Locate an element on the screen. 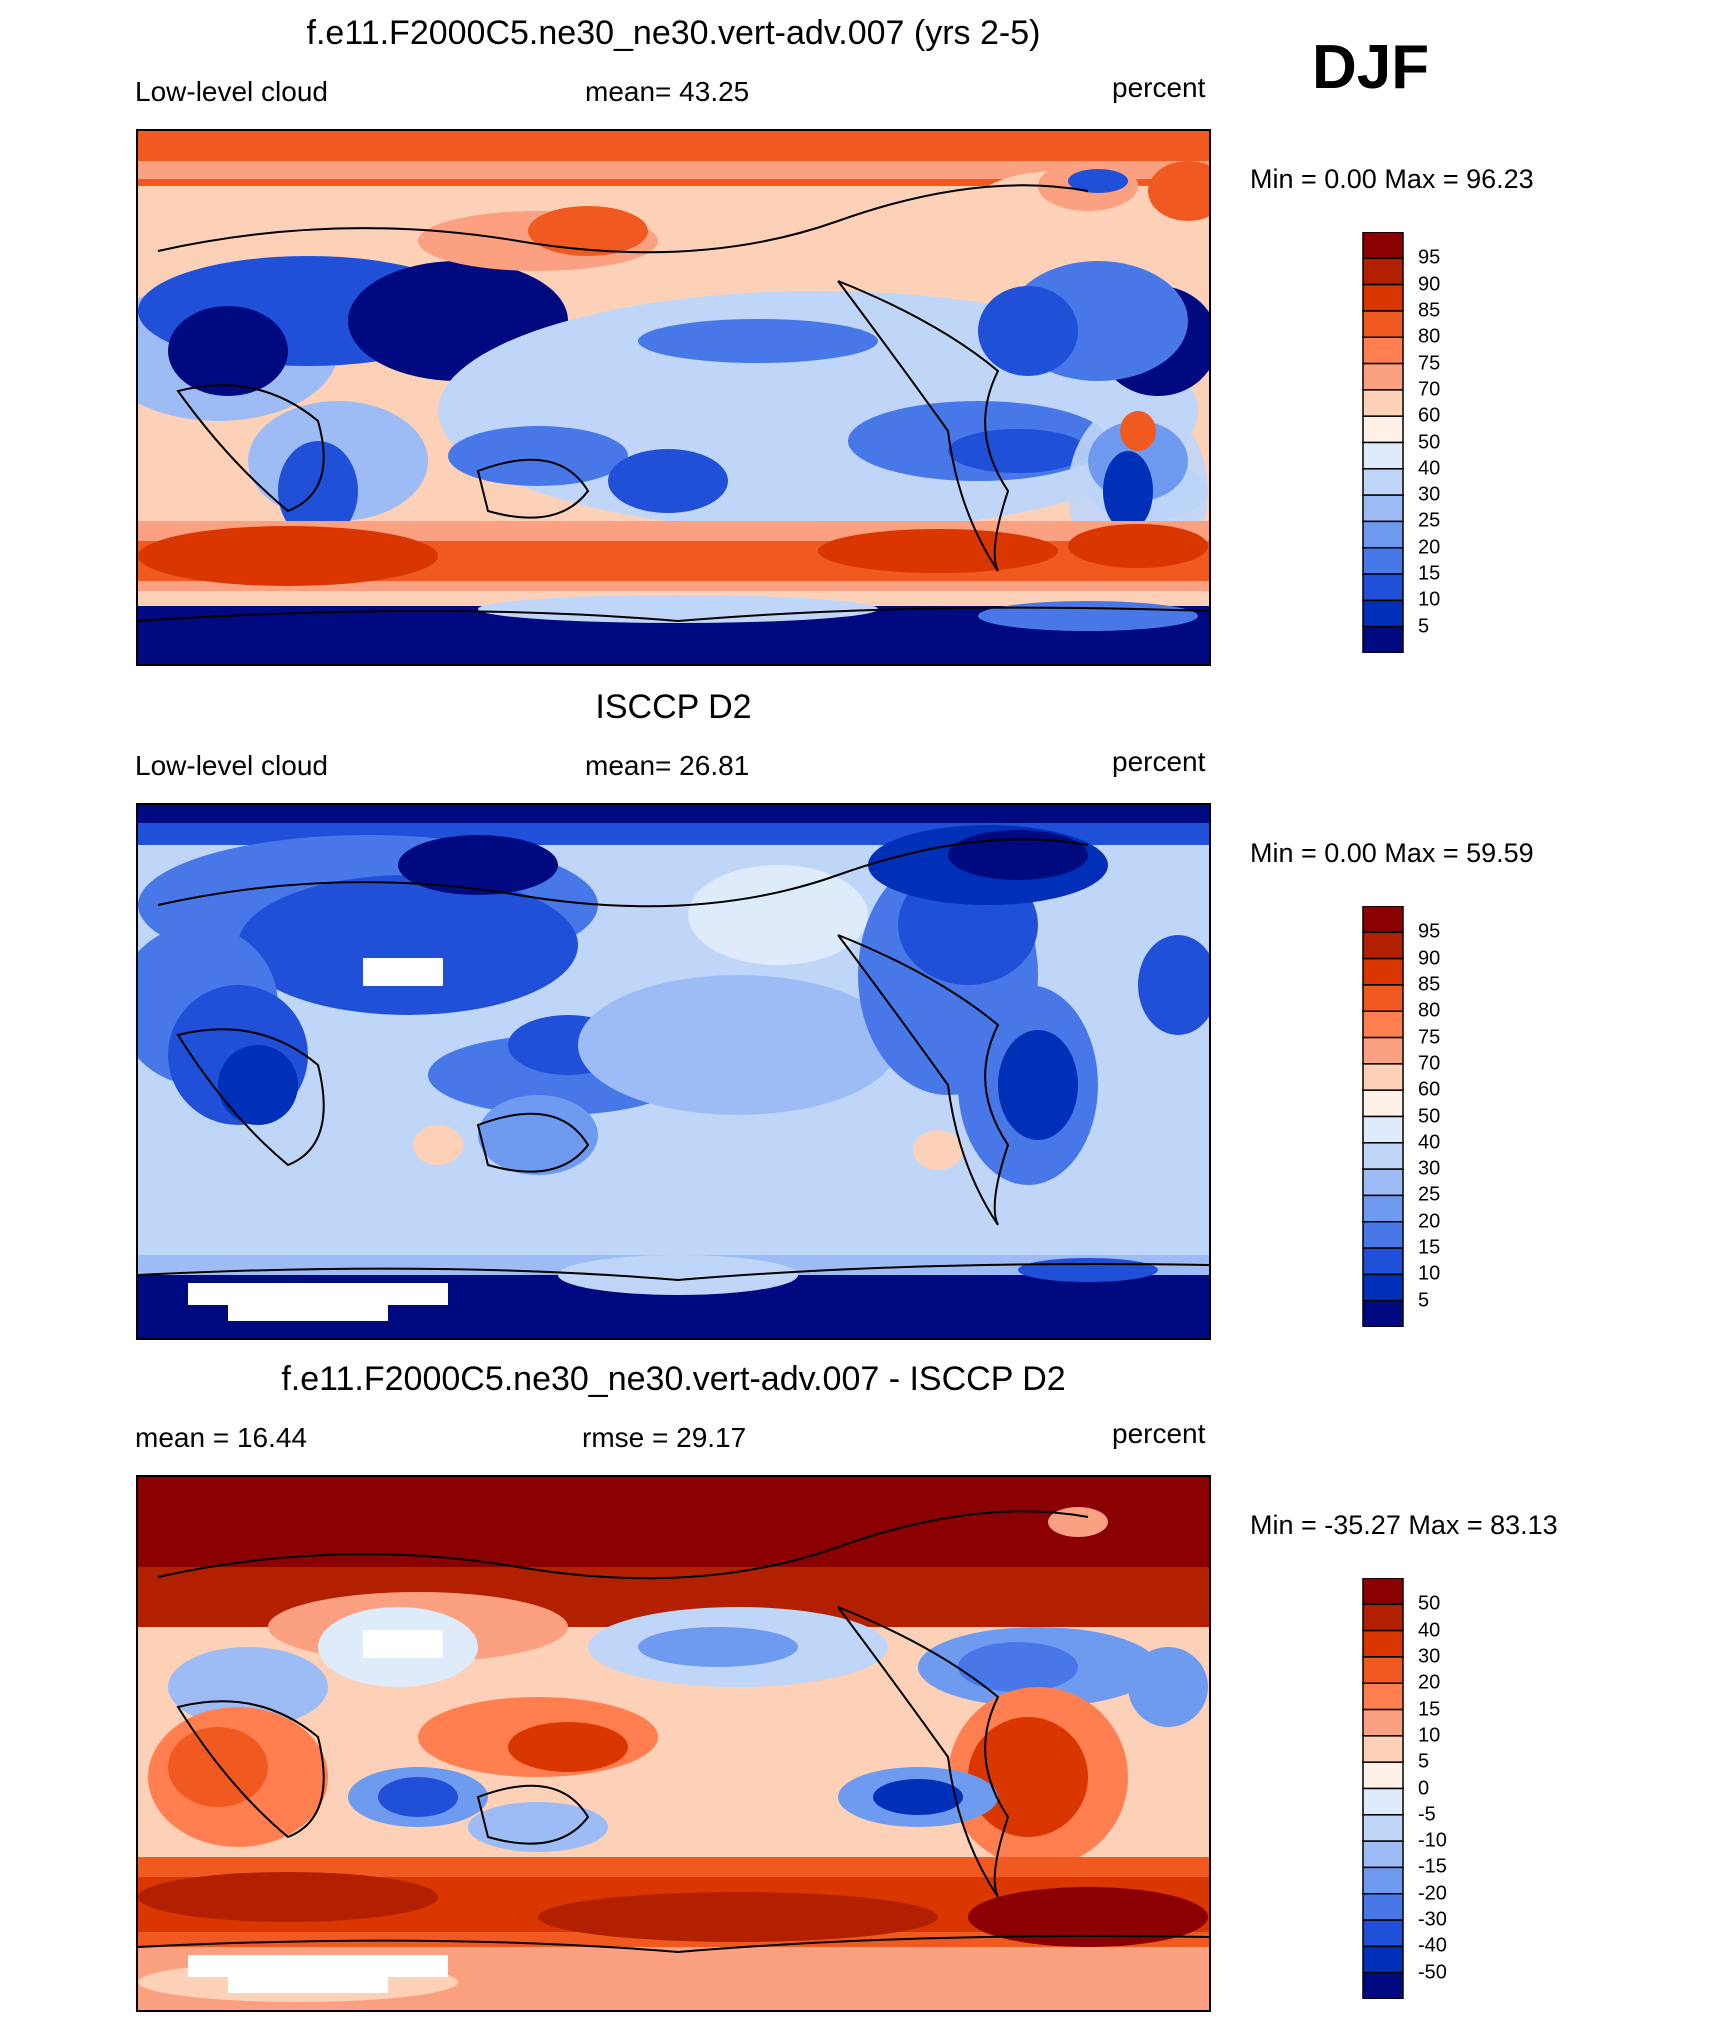  colorbar-tick-label: 95 is located at coordinates (1429, 931).